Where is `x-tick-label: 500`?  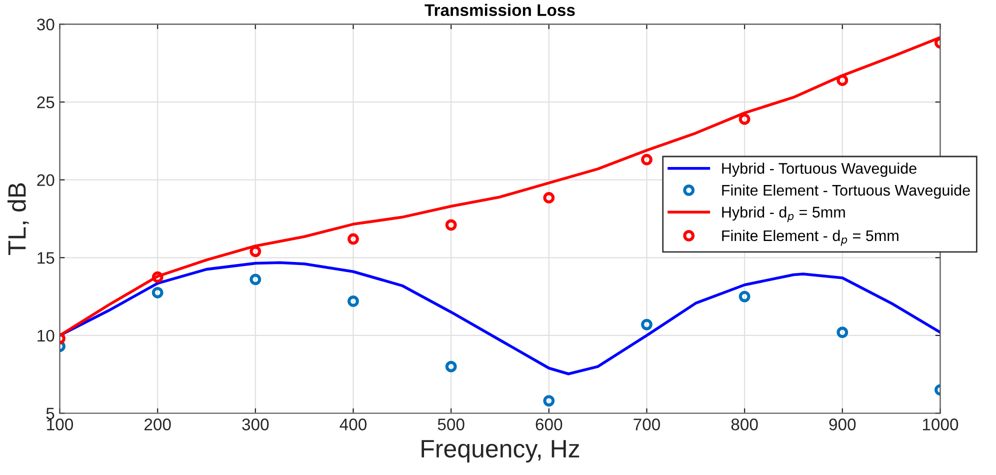
x-tick-label: 500 is located at coordinates (451, 424).